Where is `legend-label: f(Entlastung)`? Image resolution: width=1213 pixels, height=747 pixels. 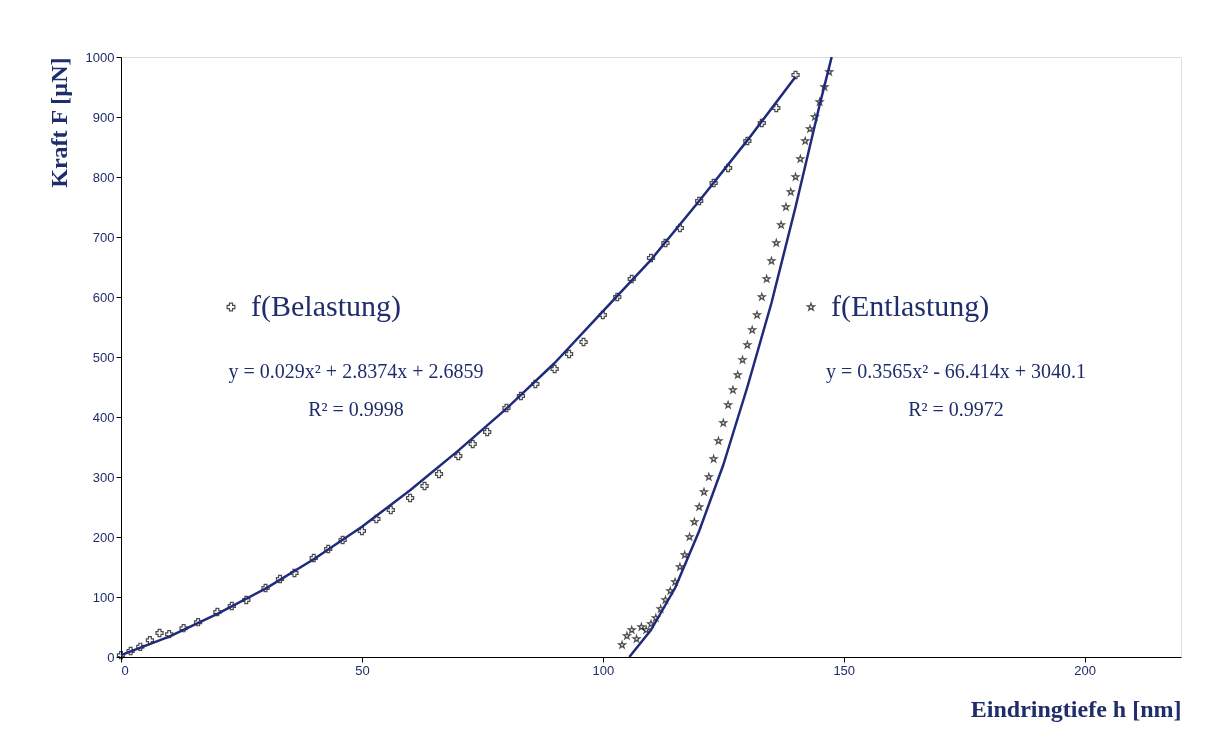
legend-label: f(Entlastung) is located at coordinates (910, 306).